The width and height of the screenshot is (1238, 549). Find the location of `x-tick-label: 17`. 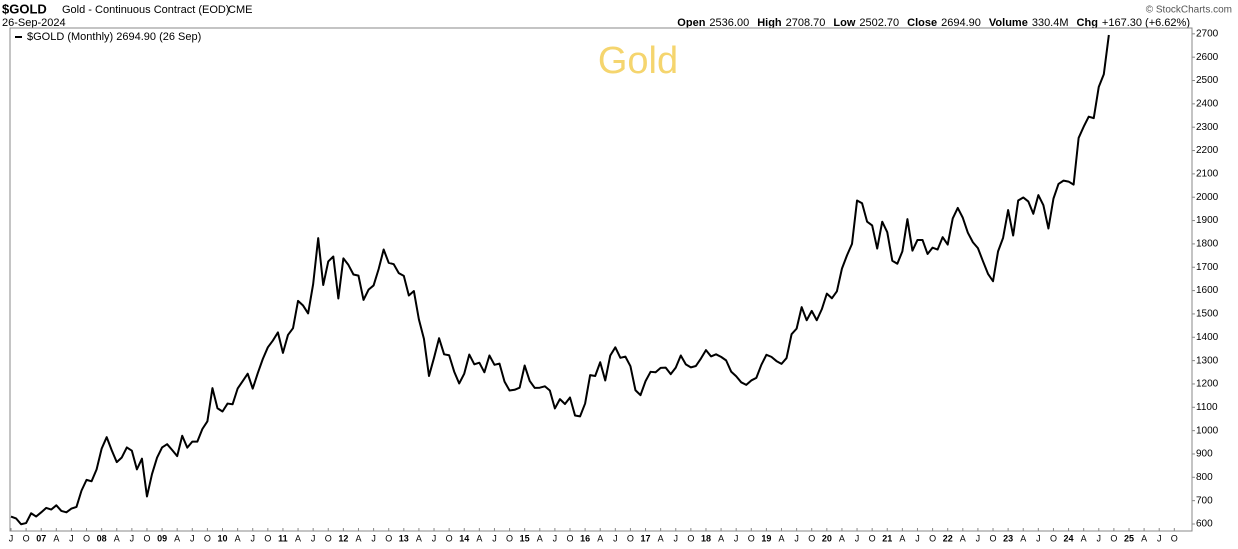

x-tick-label: 17 is located at coordinates (646, 538).